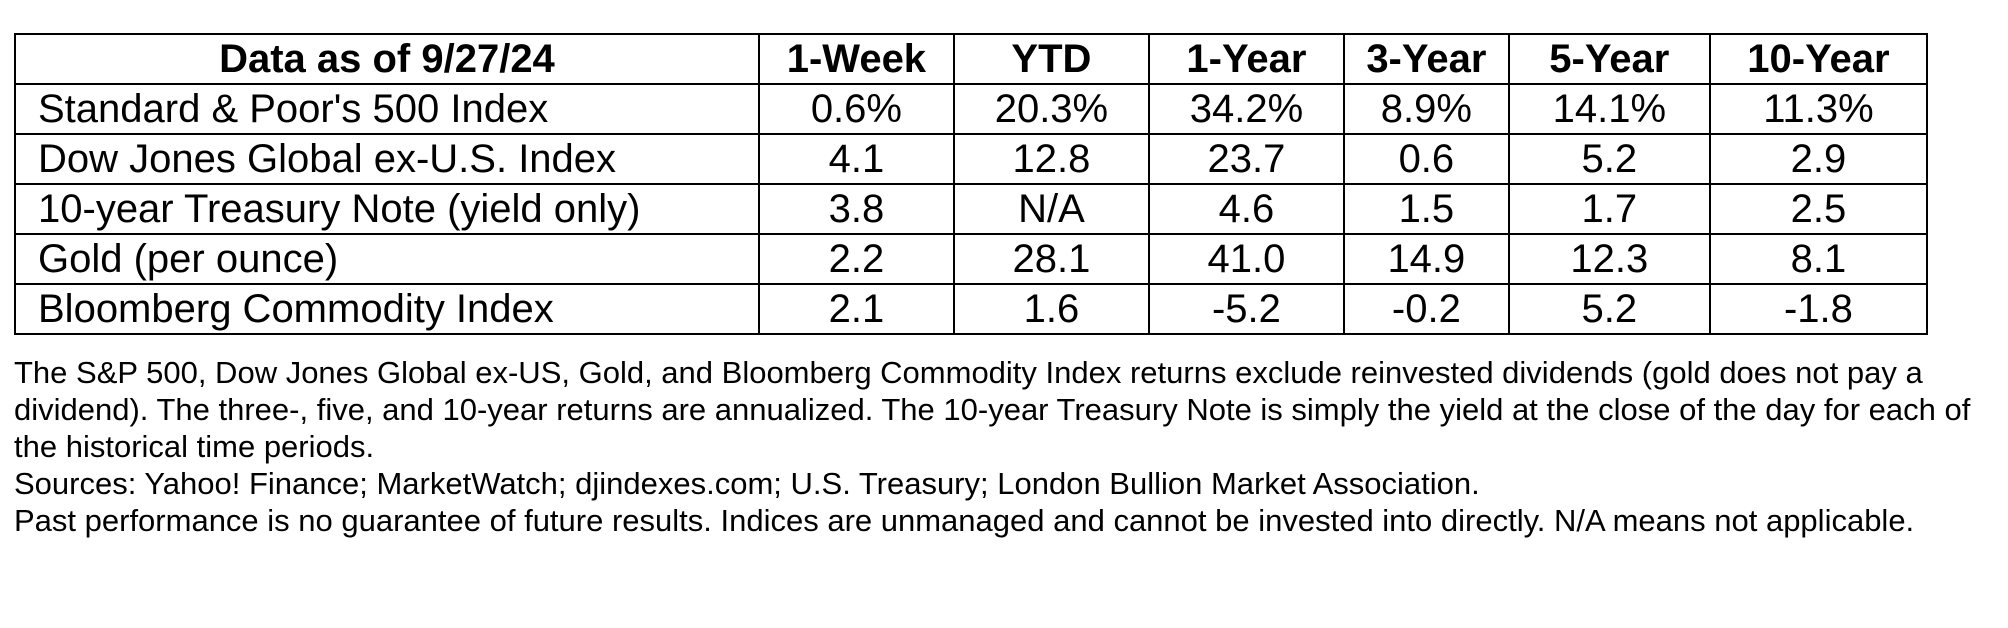  I want to click on table-cell: 2.1, so click(856, 309).